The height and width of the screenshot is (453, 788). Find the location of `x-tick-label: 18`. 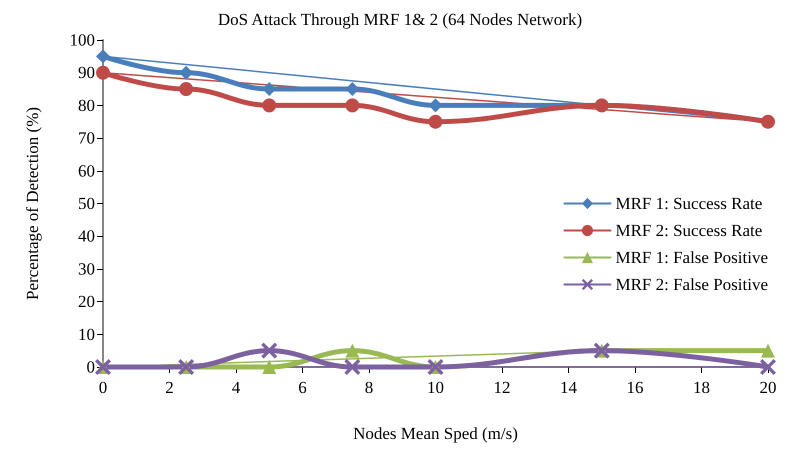

x-tick-label: 18 is located at coordinates (701, 387).